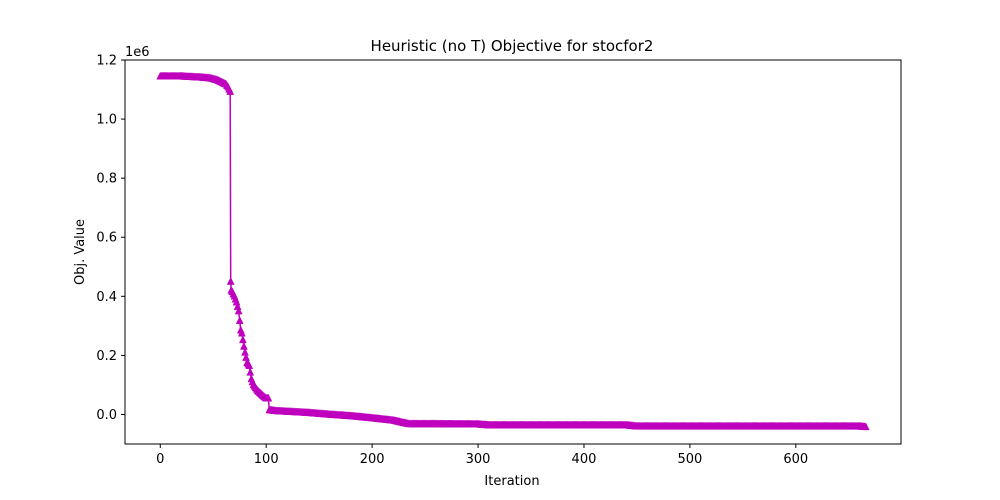 The image size is (1000, 500). I want to click on y-axis-offset-label: 1e6, so click(137, 52).